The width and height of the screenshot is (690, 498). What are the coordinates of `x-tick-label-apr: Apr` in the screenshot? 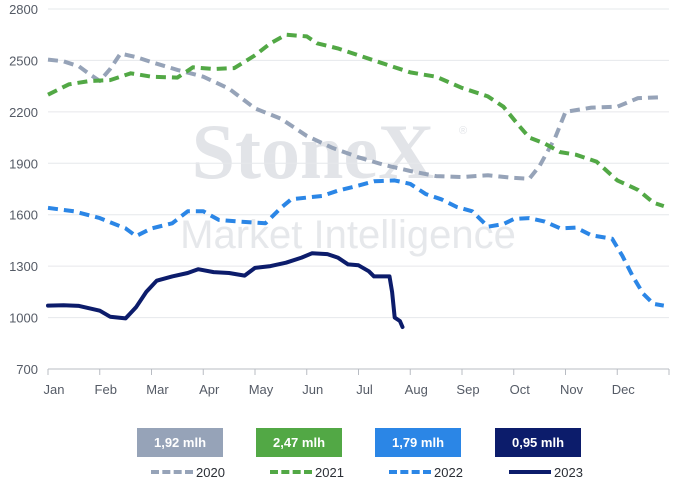 It's located at (209, 389).